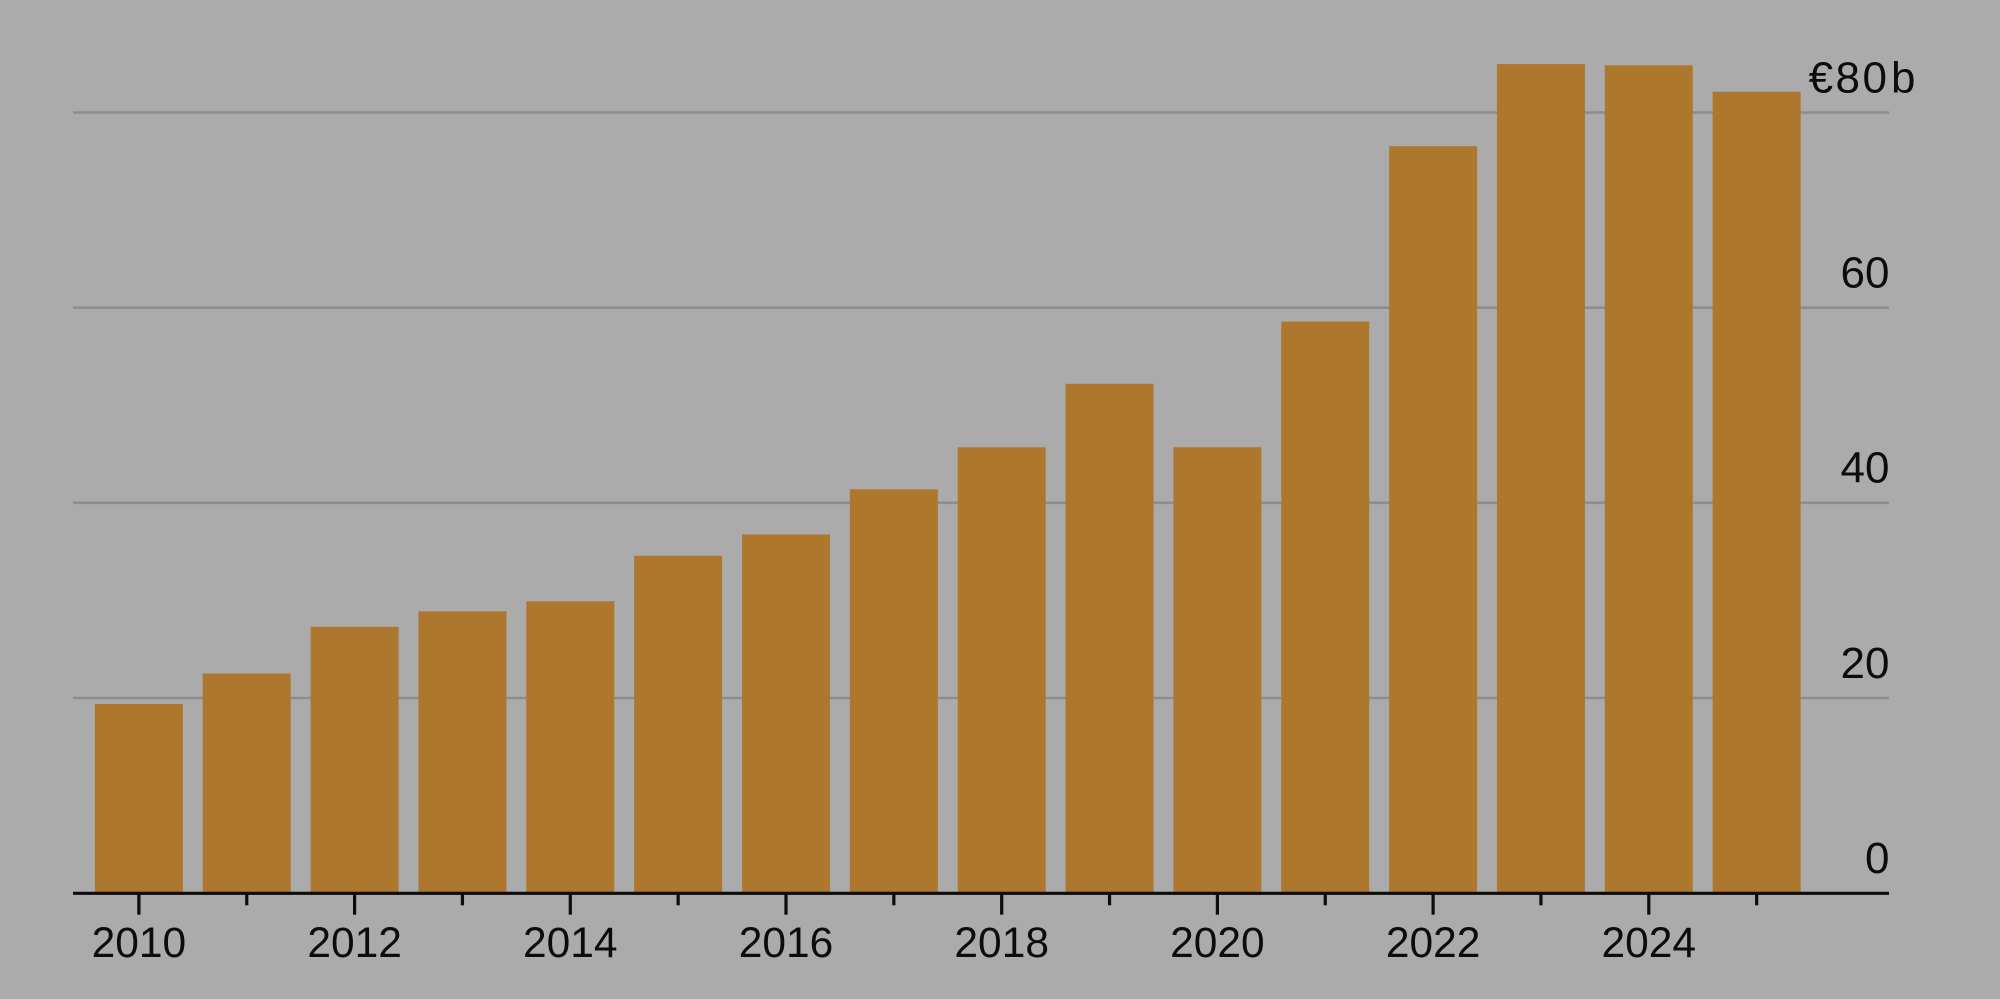  What do you see at coordinates (354, 943) in the screenshot?
I see `svg-text: 2012` at bounding box center [354, 943].